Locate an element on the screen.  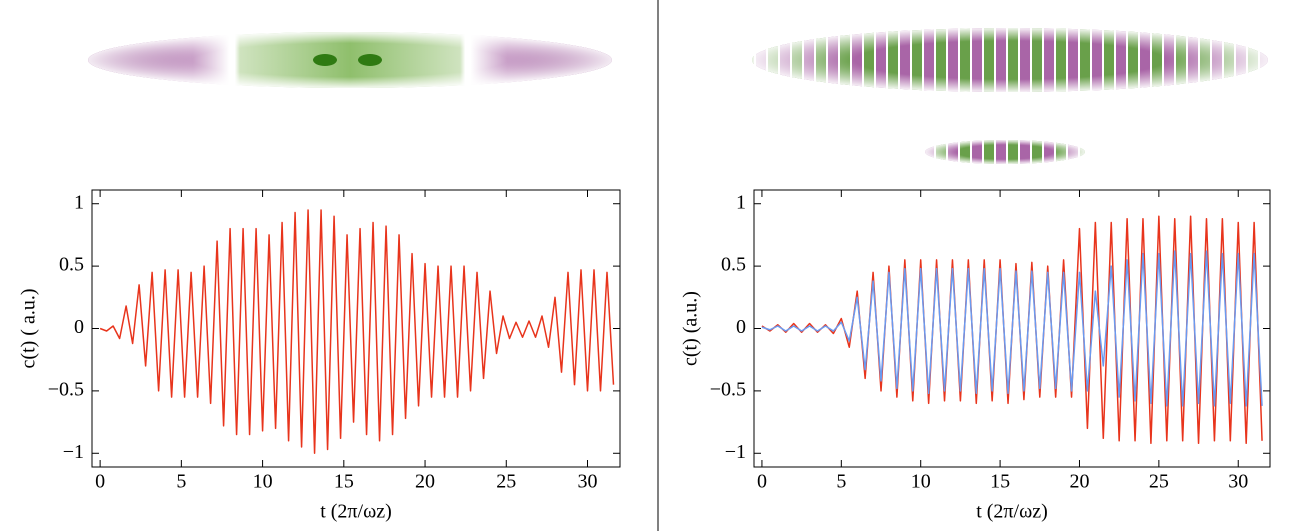
density-image-left is located at coordinates (350, 60).